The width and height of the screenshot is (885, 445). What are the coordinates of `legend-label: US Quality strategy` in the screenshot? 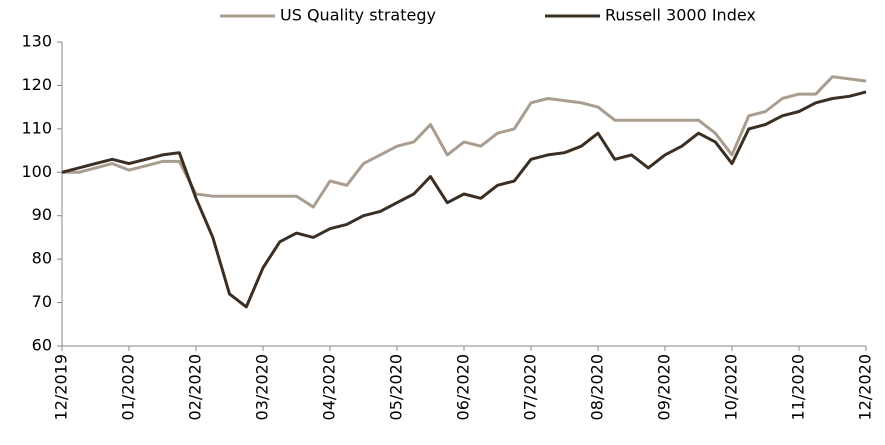 It's located at (358, 15).